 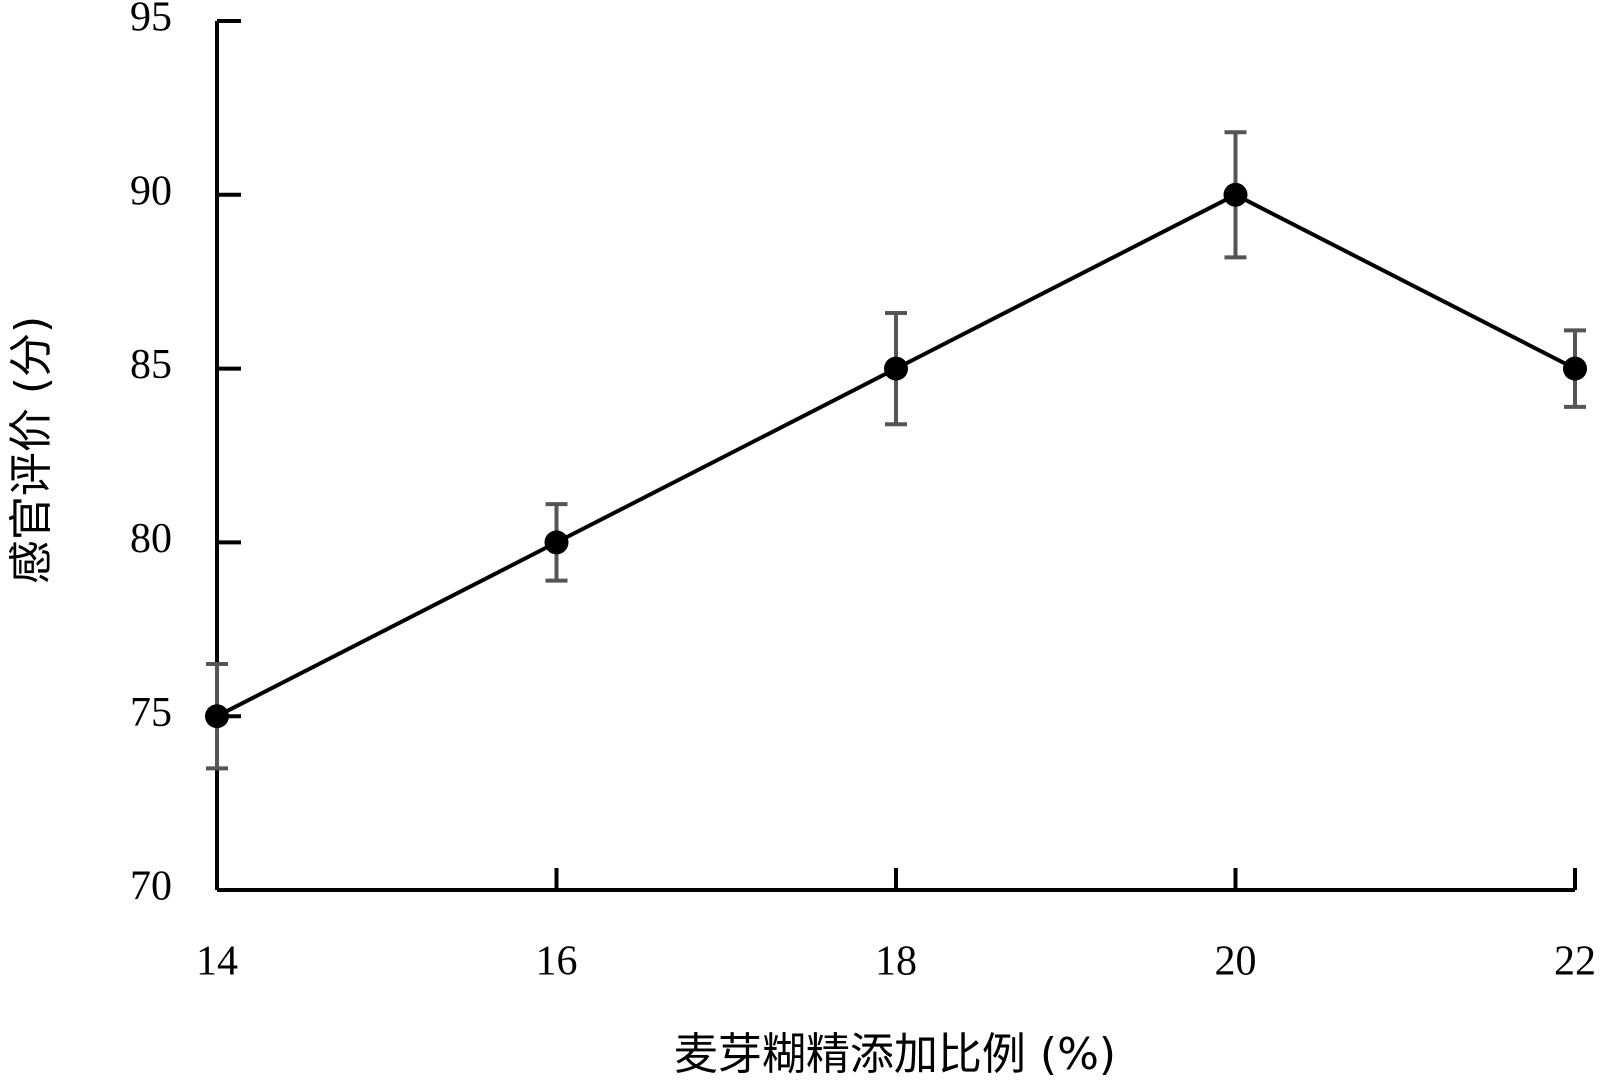 I want to click on x-tick-label: 22, so click(x=1575, y=962).